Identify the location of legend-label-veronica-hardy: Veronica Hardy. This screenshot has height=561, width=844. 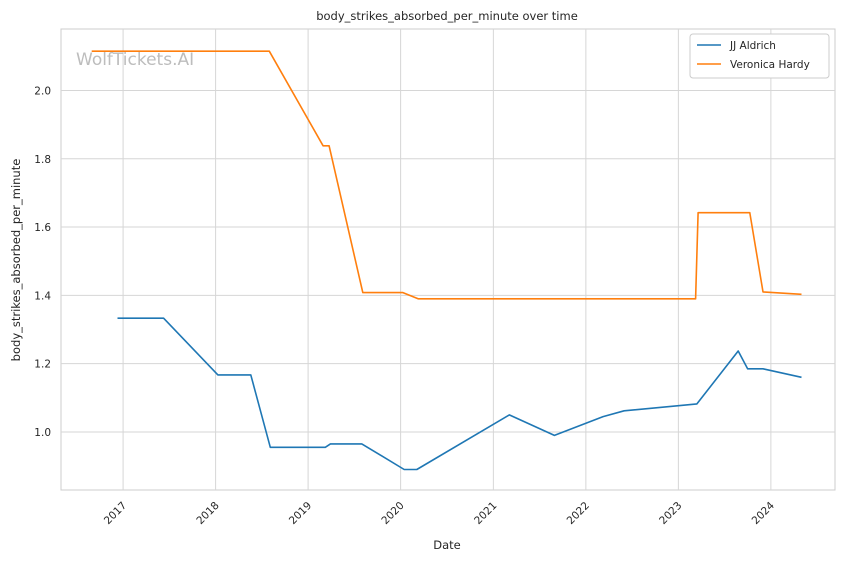
(770, 65).